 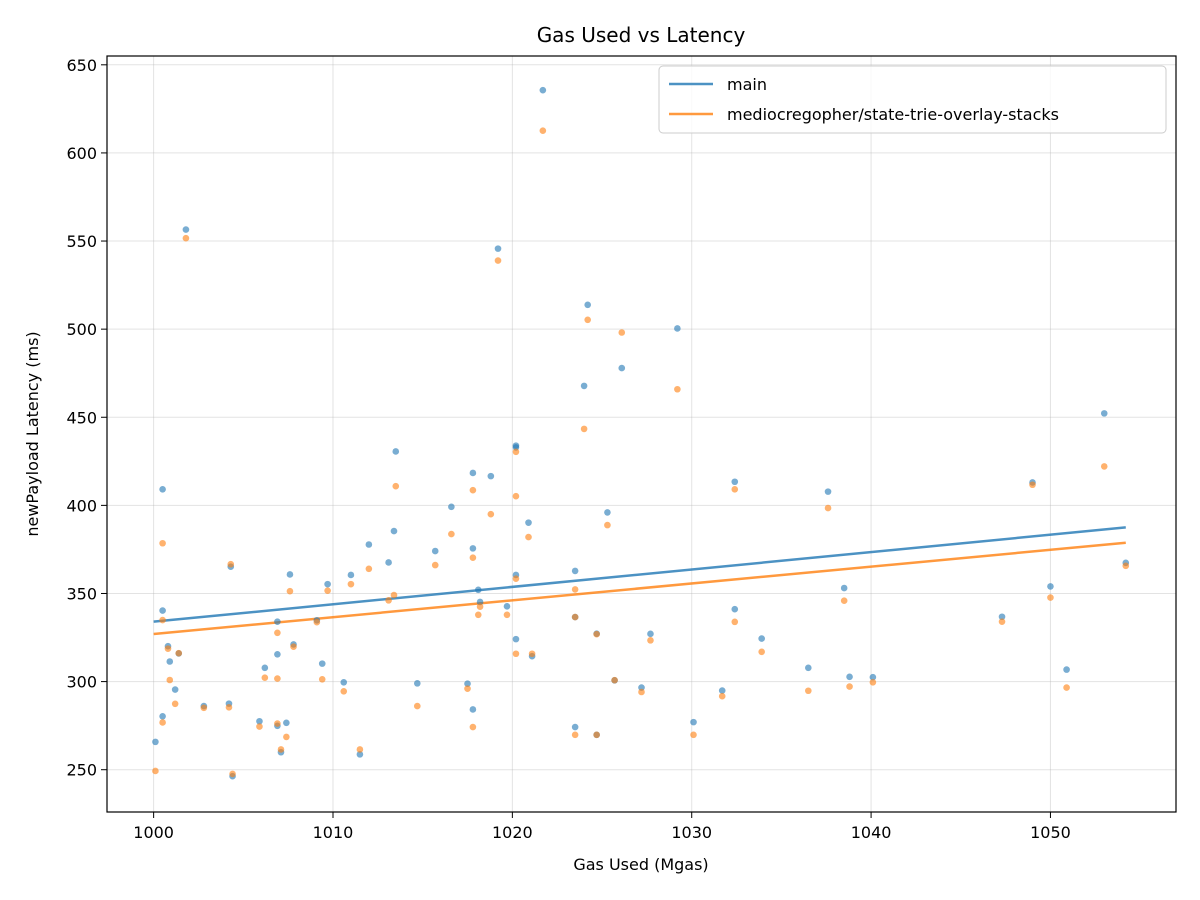 What do you see at coordinates (691, 832) in the screenshot?
I see `x-tick-label: 1030` at bounding box center [691, 832].